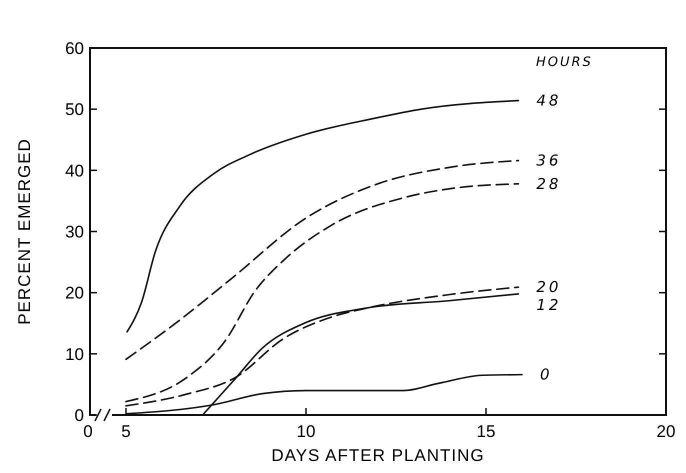 This screenshot has width=686, height=473. What do you see at coordinates (74, 48) in the screenshot?
I see `y-tick-label: 60` at bounding box center [74, 48].